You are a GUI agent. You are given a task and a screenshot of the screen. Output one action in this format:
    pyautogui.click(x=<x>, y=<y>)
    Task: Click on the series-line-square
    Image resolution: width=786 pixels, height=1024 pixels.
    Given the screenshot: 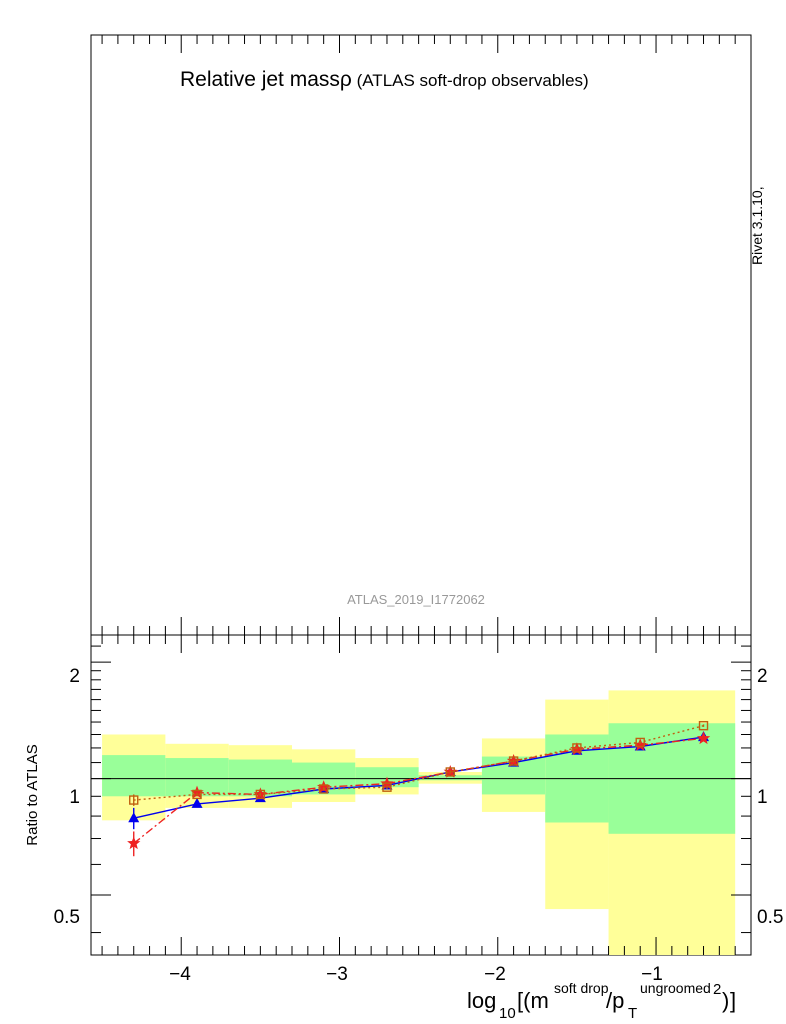 What is the action you would take?
    pyautogui.click(x=418, y=763)
    